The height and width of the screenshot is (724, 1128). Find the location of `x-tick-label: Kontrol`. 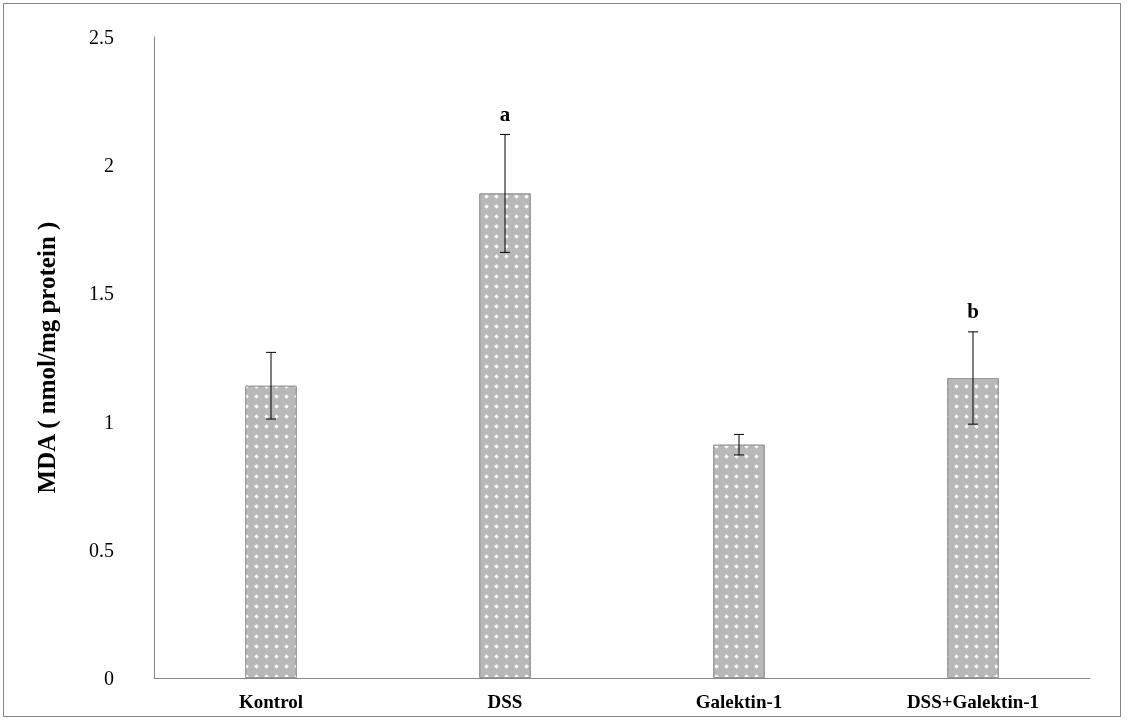

x-tick-label: Kontrol is located at coordinates (271, 701).